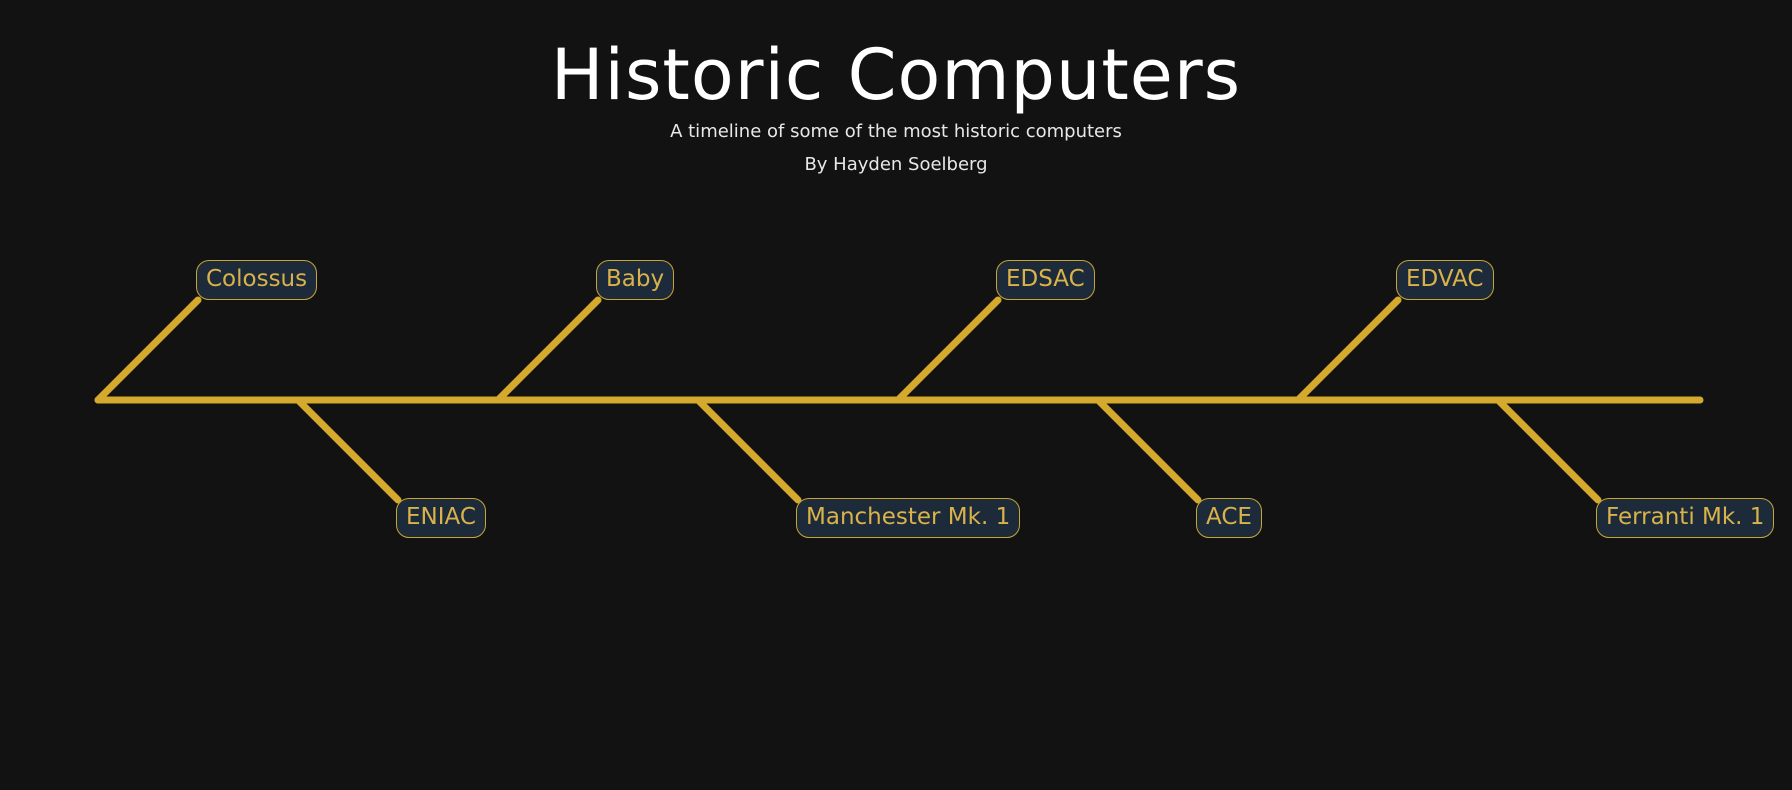 The image size is (1792, 790). Describe the element at coordinates (896, 75) in the screenshot. I see `page-title: Historic Computers` at that location.